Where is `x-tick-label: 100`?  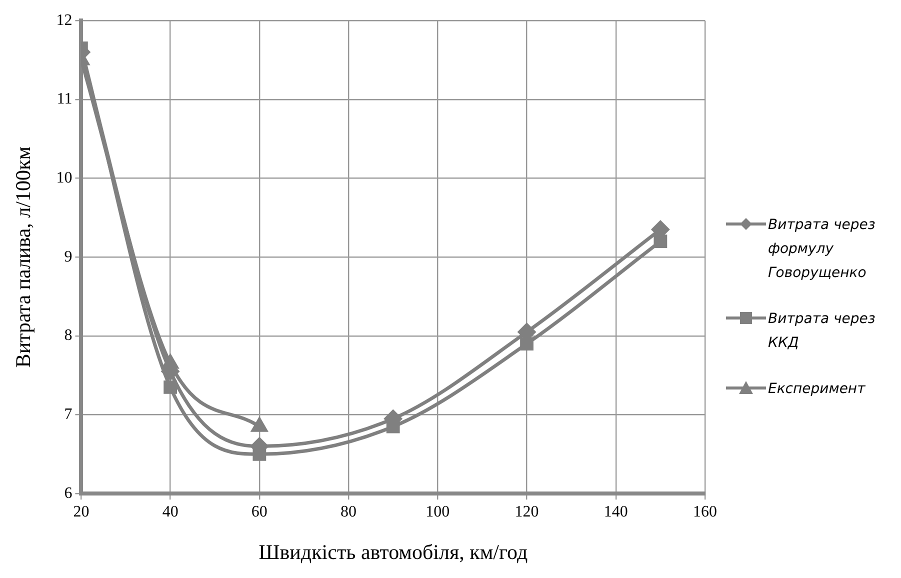
x-tick-label: 100 is located at coordinates (438, 511).